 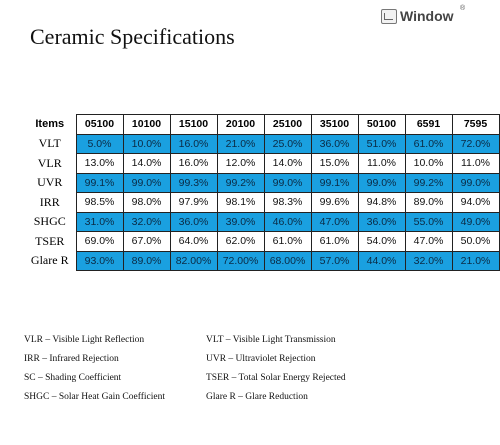 What do you see at coordinates (261, 359) in the screenshot?
I see `legend-item: UVR – Ultraviolet Rejection` at bounding box center [261, 359].